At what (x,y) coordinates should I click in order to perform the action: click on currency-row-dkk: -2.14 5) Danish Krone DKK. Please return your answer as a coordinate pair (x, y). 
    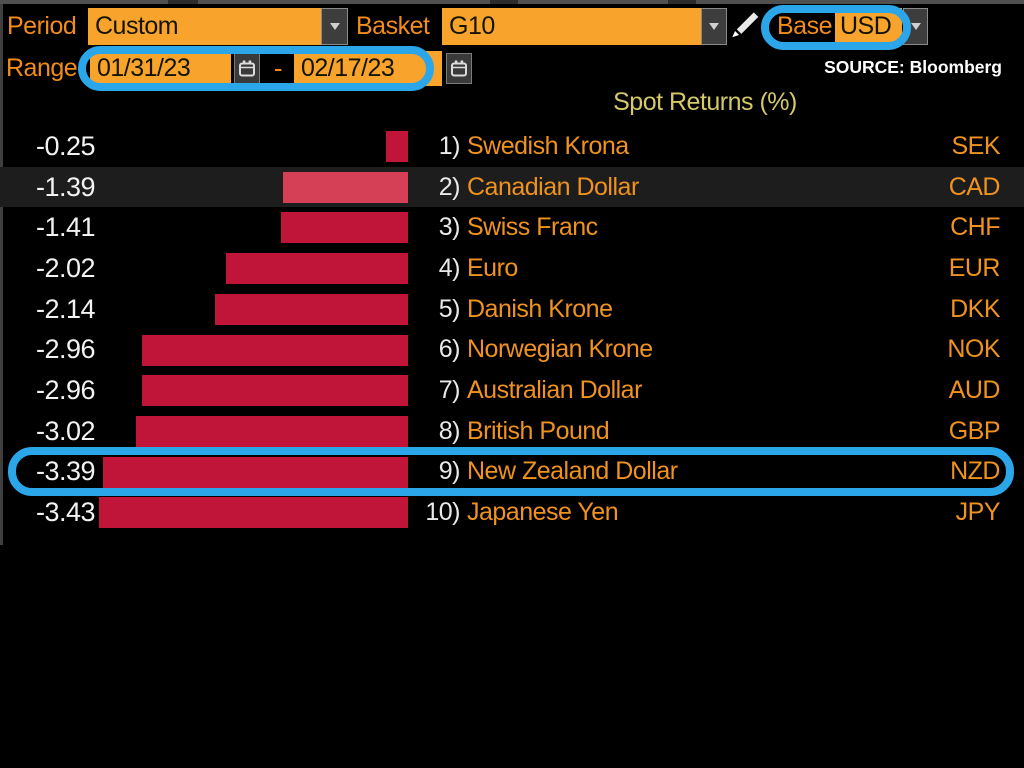
    Looking at the image, I should click on (512, 309).